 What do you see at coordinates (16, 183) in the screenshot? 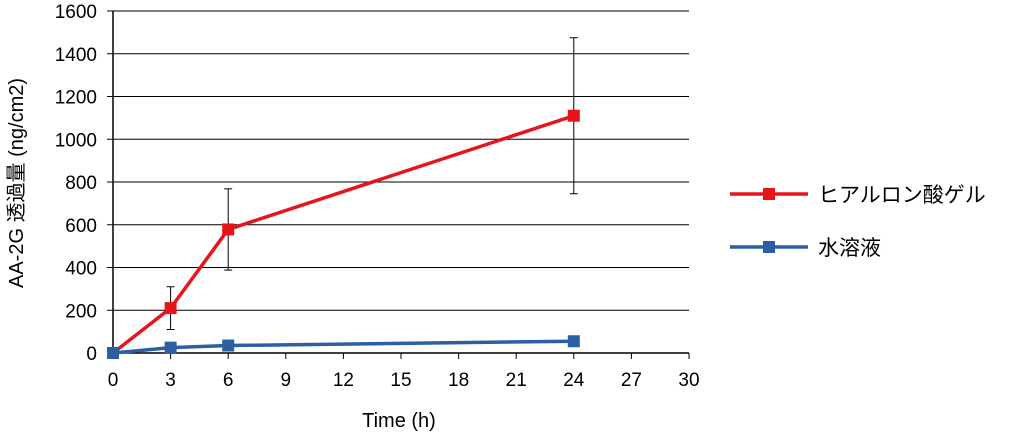
I see `y-axis-title: AA-2G 透過量 (ng/cm2)` at bounding box center [16, 183].